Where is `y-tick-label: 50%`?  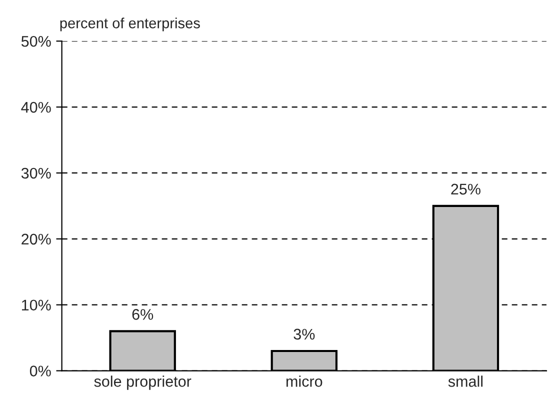 y-tick-label: 50% is located at coordinates (36, 41).